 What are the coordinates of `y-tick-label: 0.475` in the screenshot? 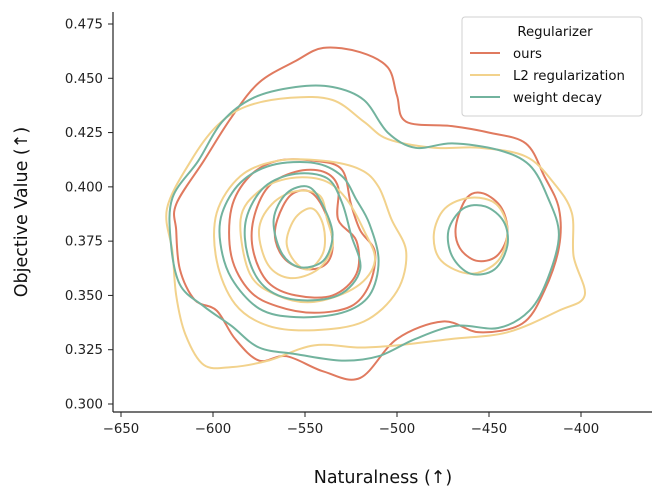 It's located at (84, 25).